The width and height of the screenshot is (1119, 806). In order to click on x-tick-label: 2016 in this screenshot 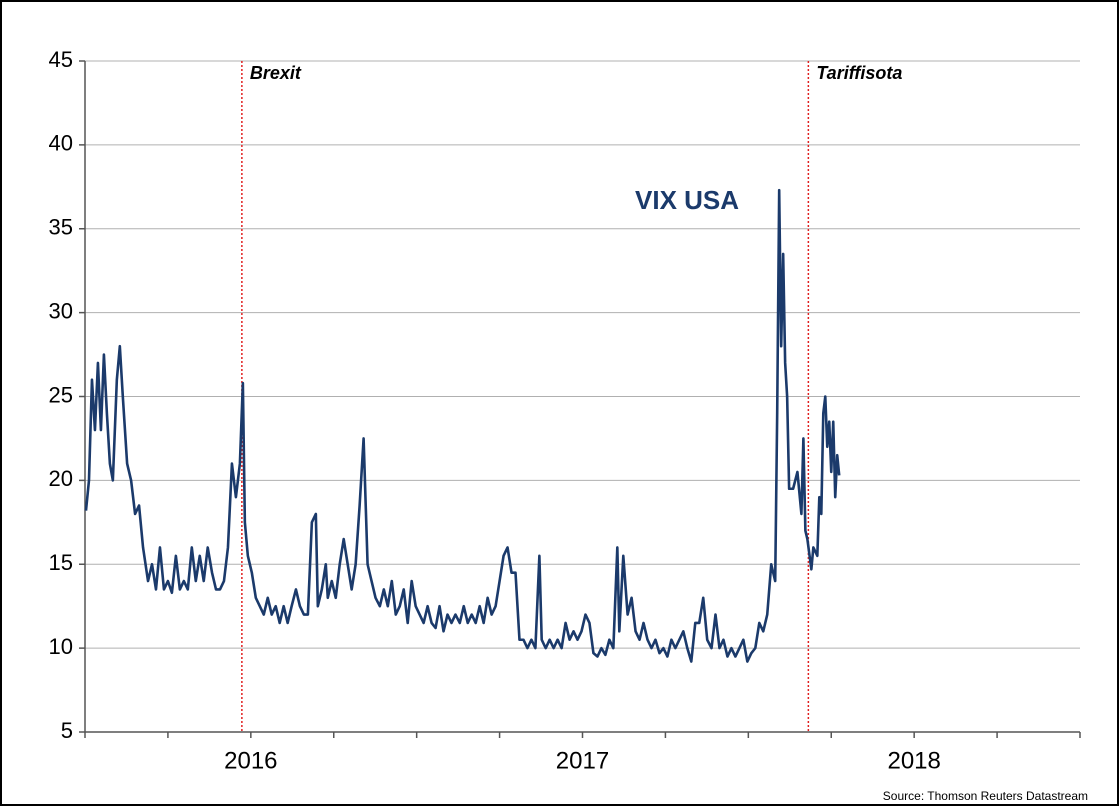, I will do `click(250, 760)`.